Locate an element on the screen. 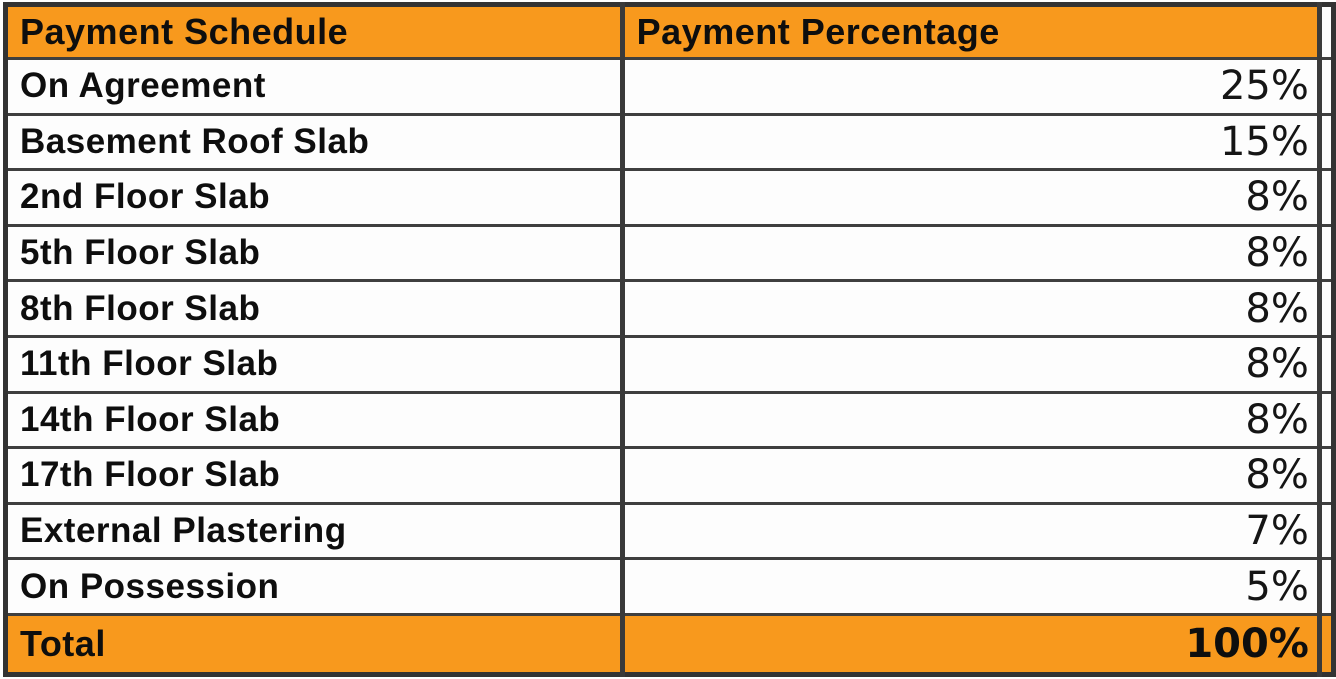 This screenshot has width=1336, height=679. row-value: 7% is located at coordinates (972, 531).